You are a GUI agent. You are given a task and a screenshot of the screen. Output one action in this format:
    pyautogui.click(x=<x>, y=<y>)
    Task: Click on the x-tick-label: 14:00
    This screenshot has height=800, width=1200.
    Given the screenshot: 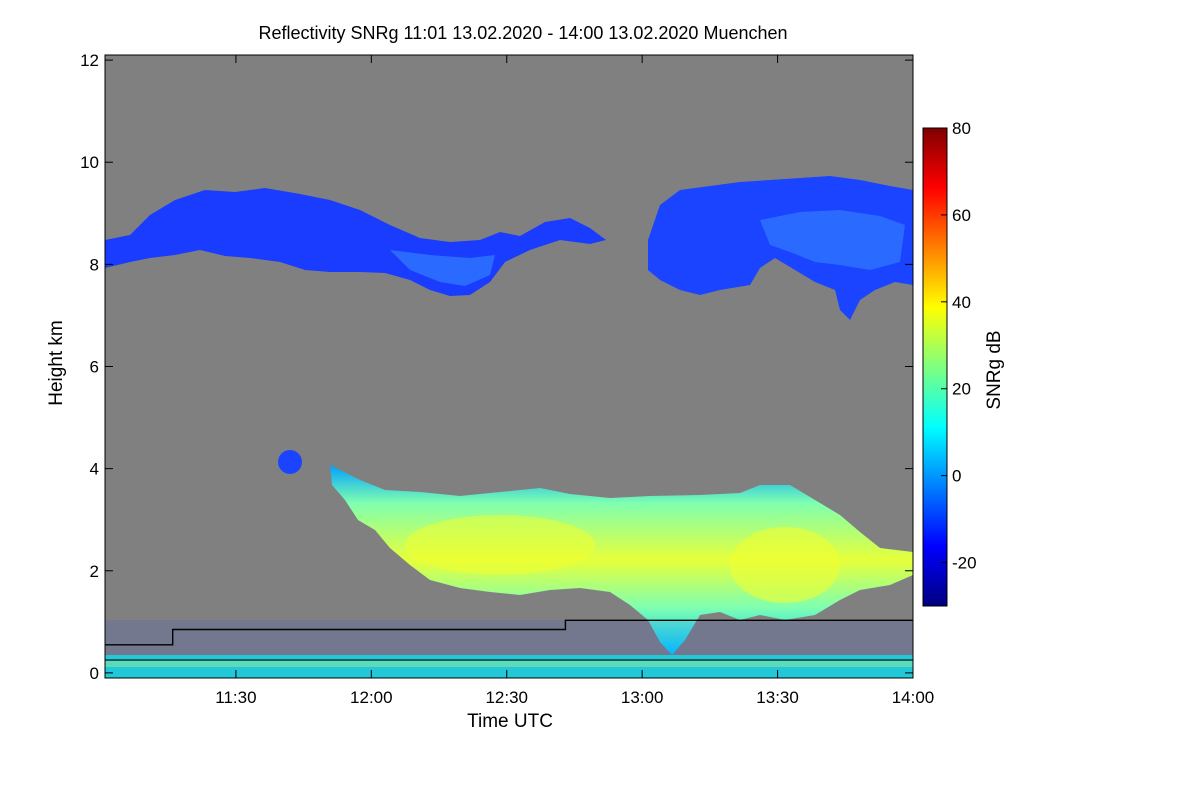 What is the action you would take?
    pyautogui.click(x=913, y=697)
    